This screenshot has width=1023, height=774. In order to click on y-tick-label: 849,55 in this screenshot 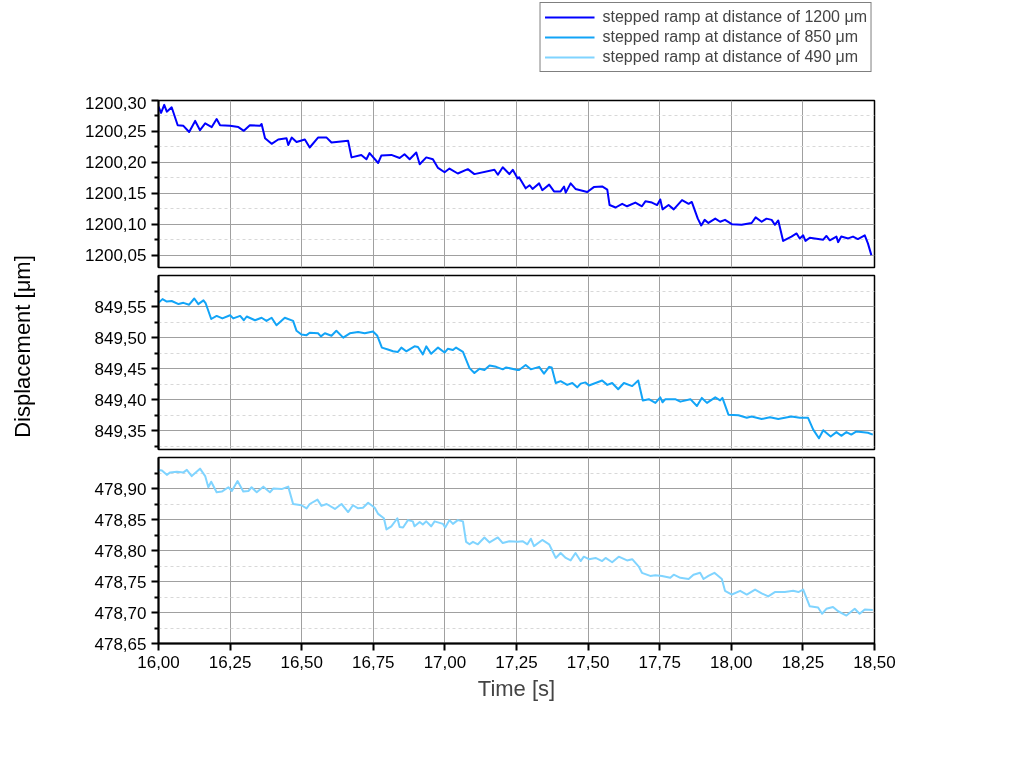, I will do `click(120, 307)`.